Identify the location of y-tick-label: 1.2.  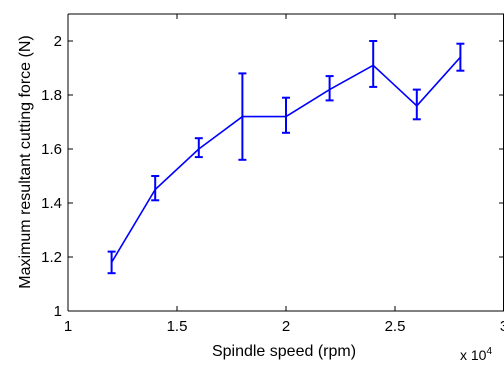
(51, 257).